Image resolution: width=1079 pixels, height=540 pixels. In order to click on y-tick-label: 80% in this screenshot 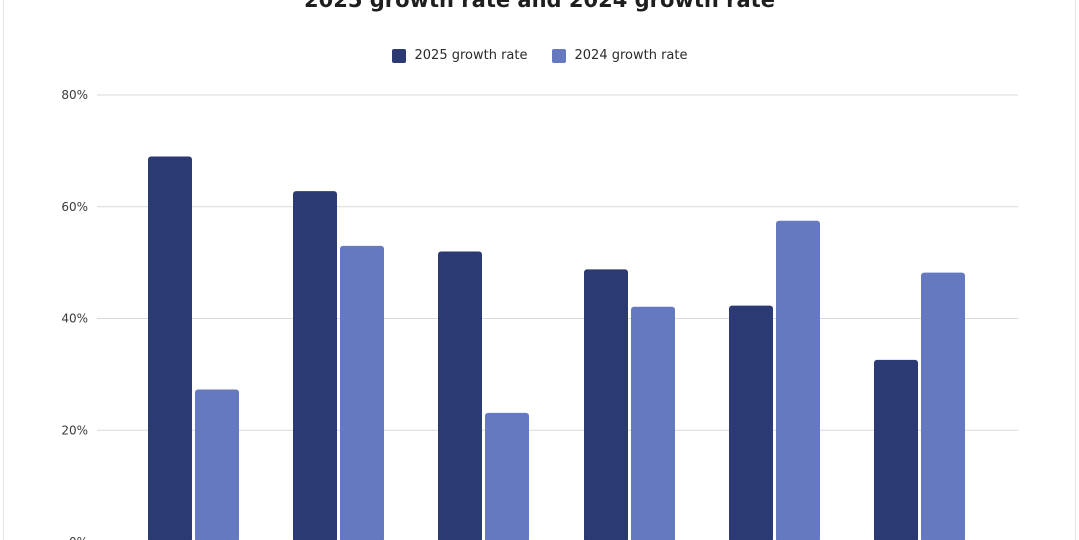, I will do `click(74, 95)`.